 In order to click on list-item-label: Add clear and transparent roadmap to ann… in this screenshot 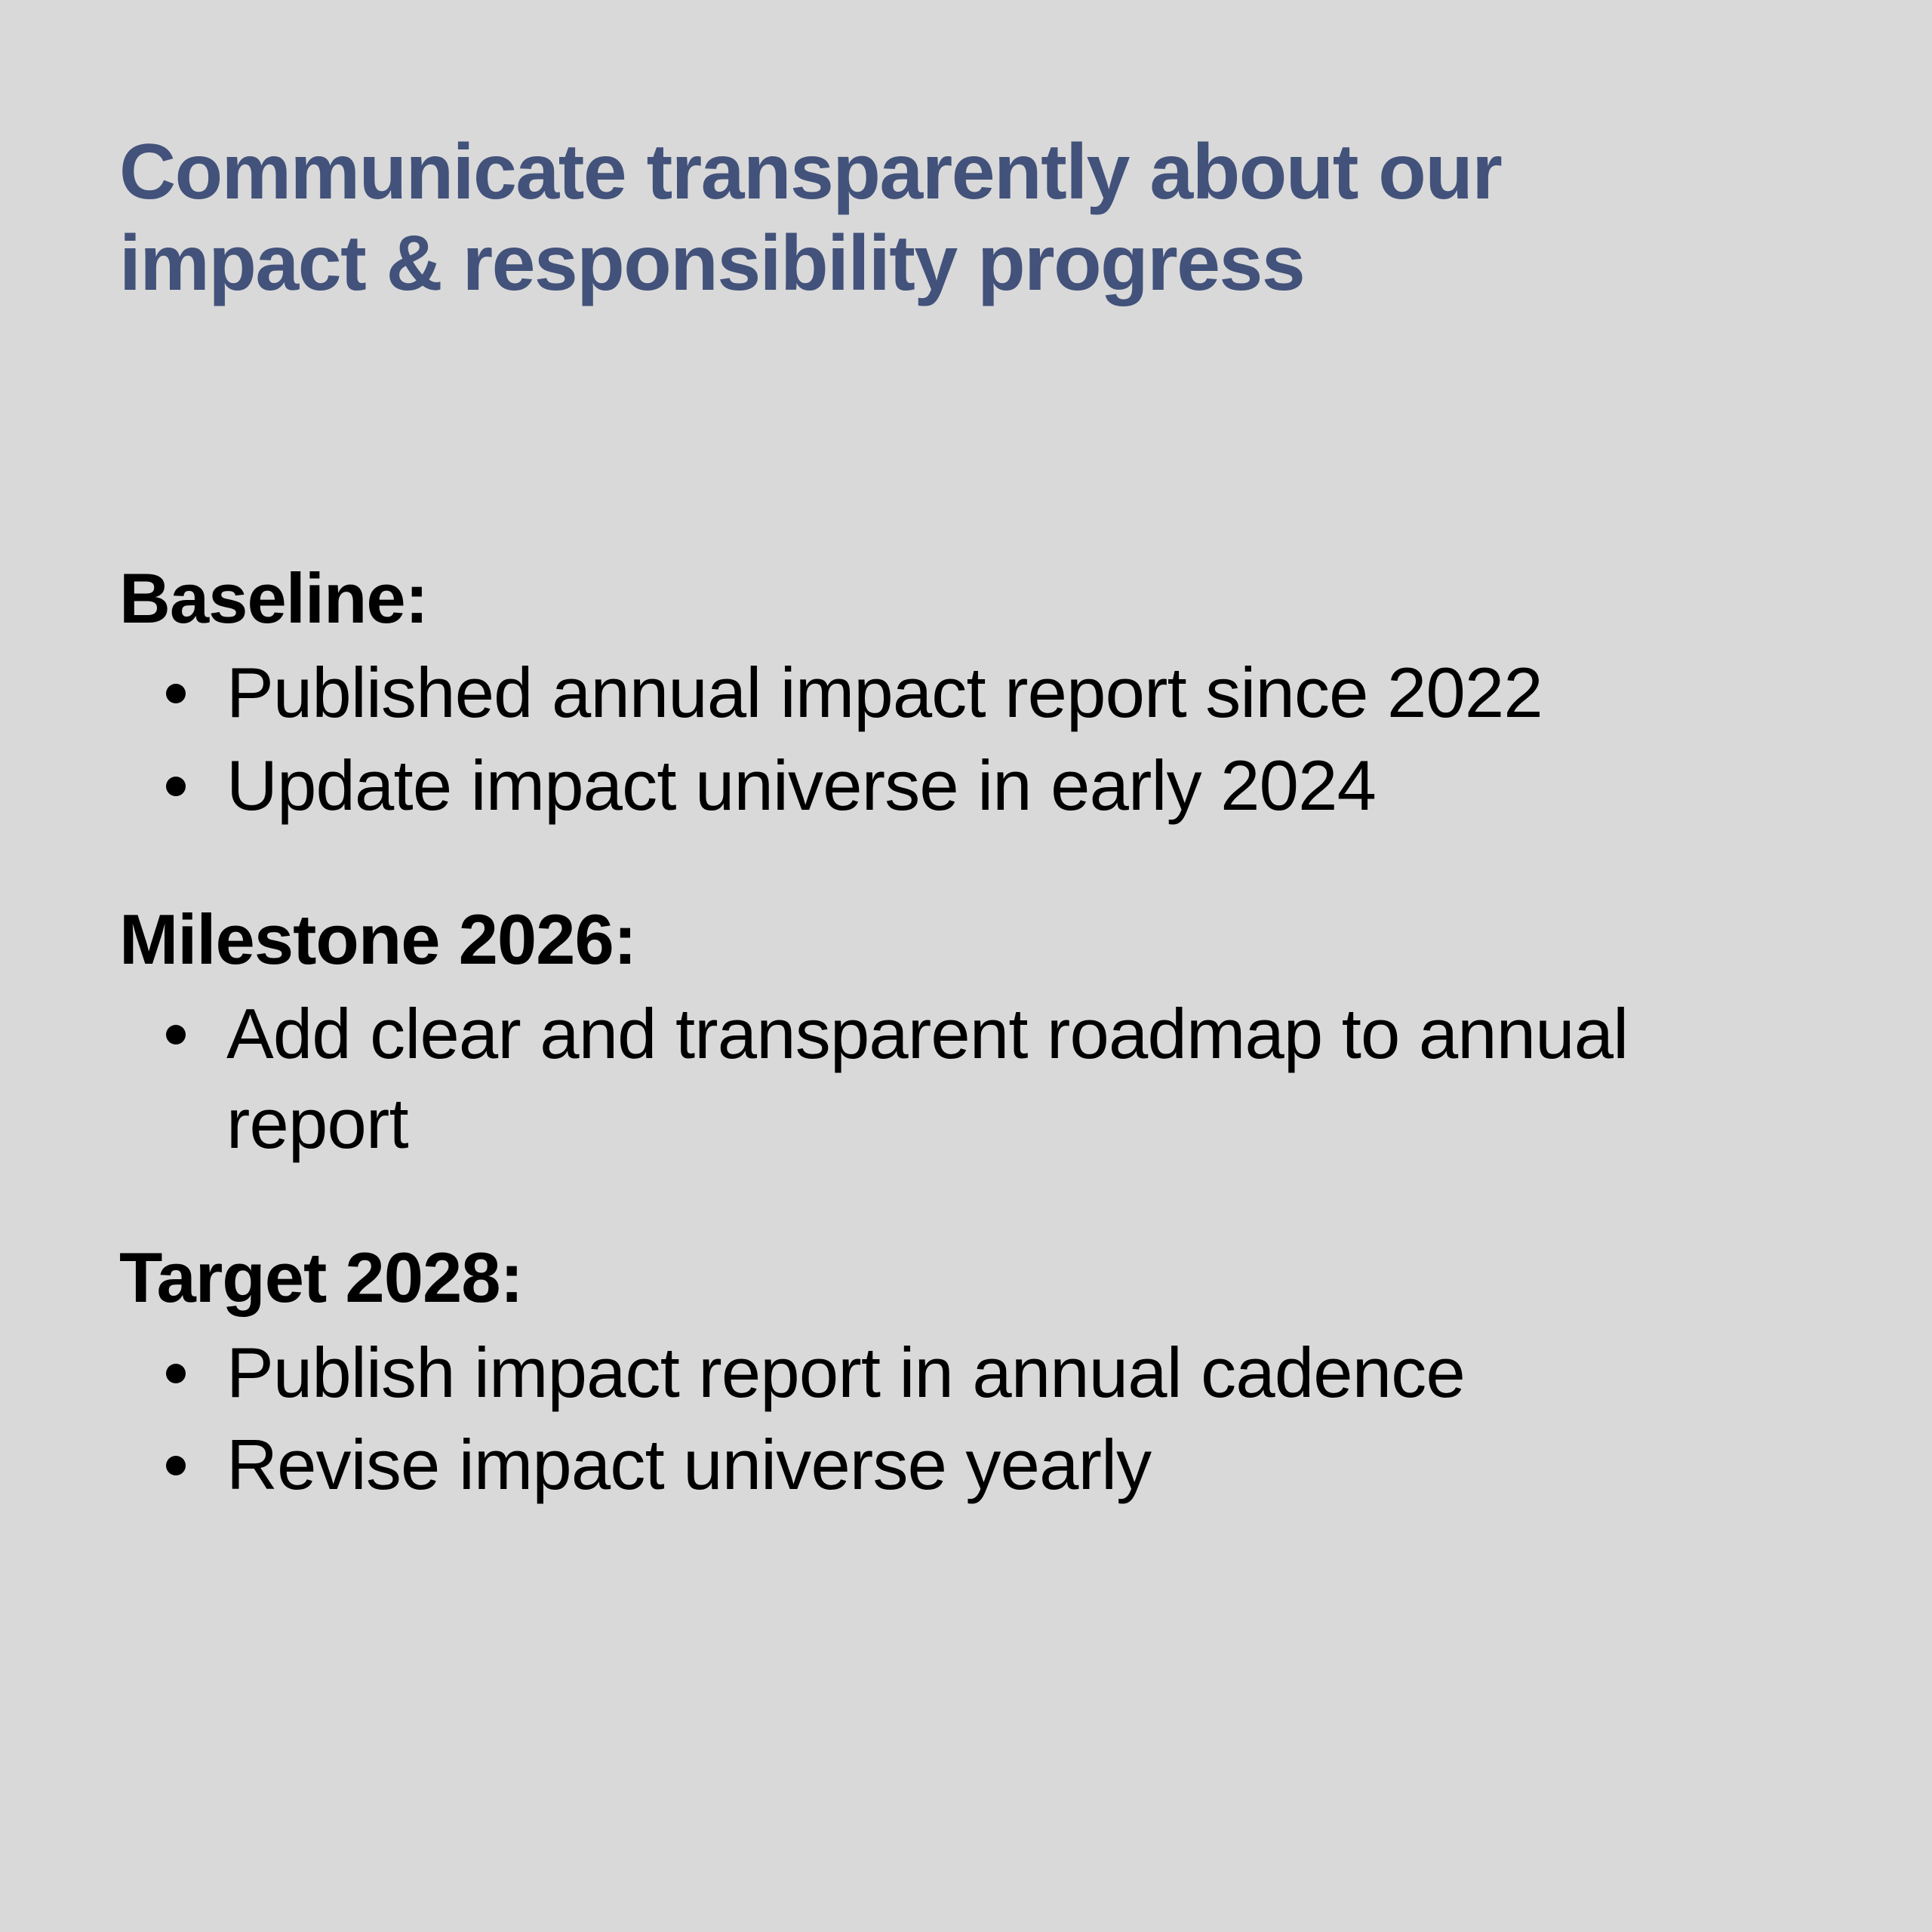, I will do `click(927, 1078)`.